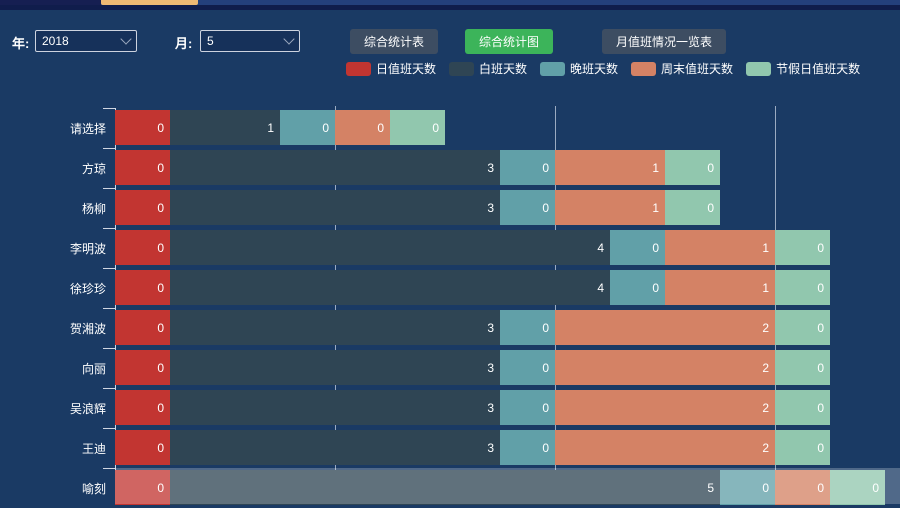  What do you see at coordinates (445, 487) in the screenshot?
I see `bar-segment: 5` at bounding box center [445, 487].